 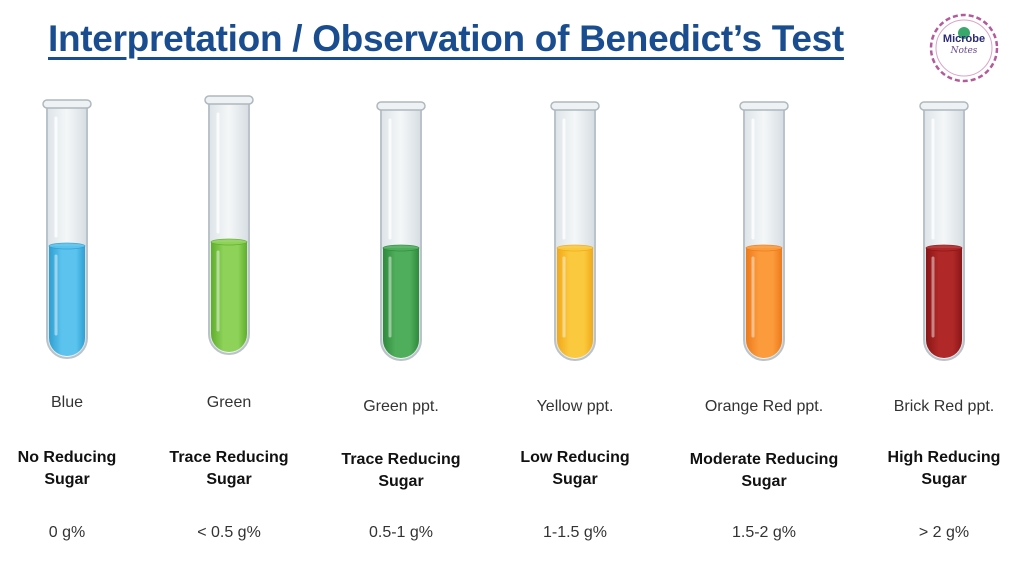 What do you see at coordinates (764, 231) in the screenshot?
I see `test-tube-orange-red-ppt` at bounding box center [764, 231].